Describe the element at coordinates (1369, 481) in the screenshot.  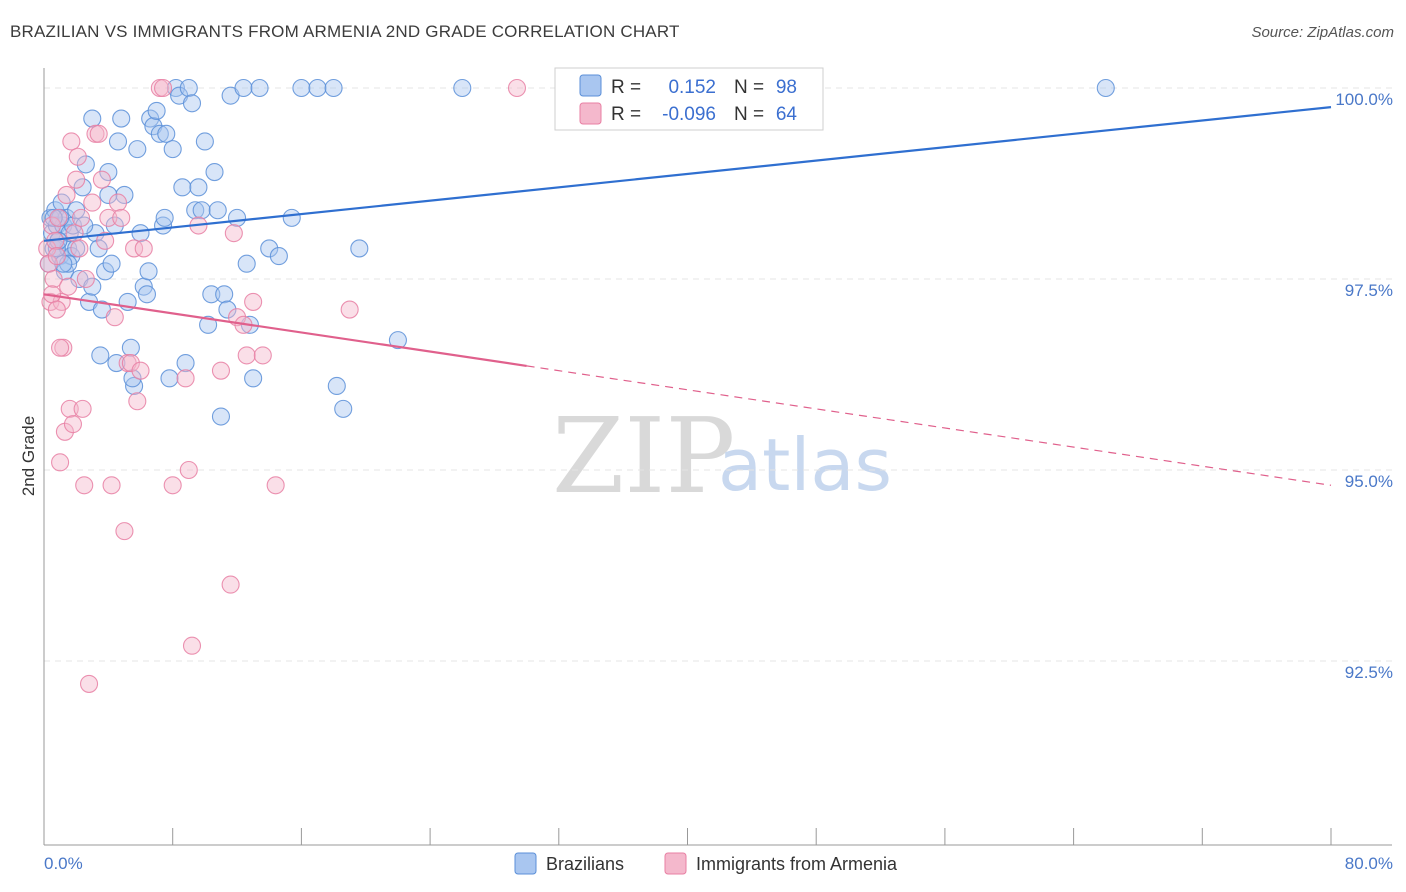
I see `y-tick-label: 95.0%` at that location.